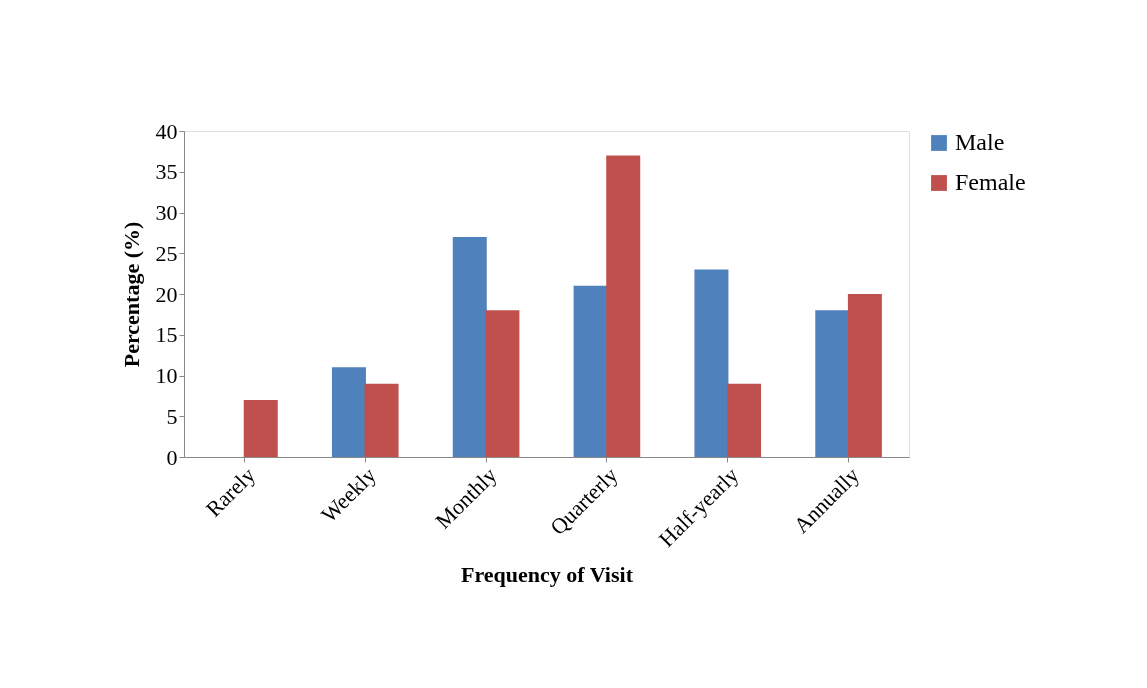  I want to click on legend-label: Female, so click(990, 182).